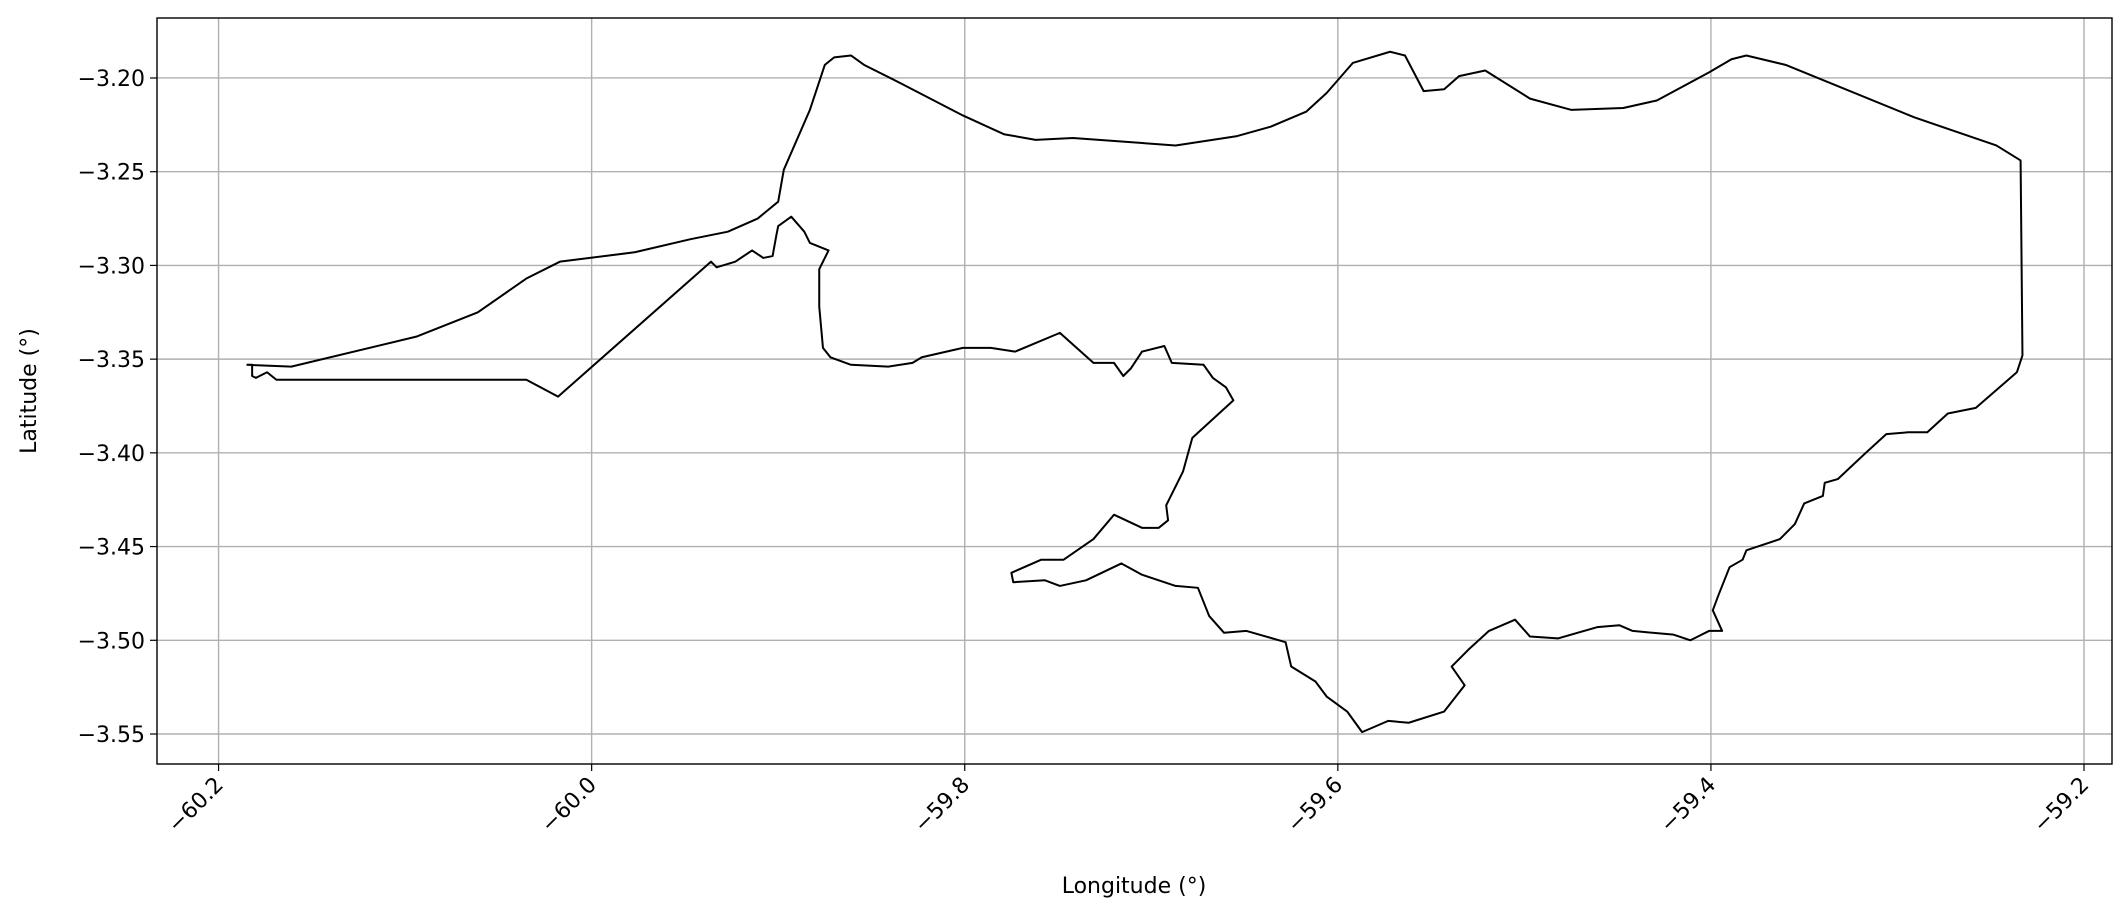  I want to click on x-tick-label: −59.8, so click(942, 805).